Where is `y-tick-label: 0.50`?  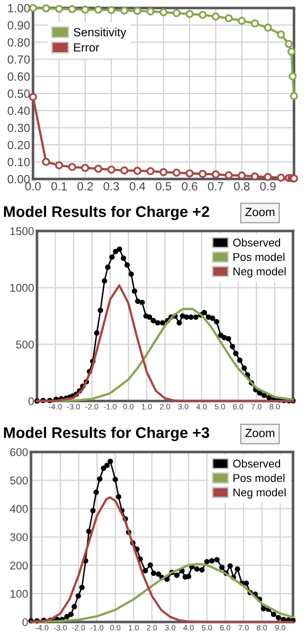
y-tick-label: 0.50 is located at coordinates (19, 94).